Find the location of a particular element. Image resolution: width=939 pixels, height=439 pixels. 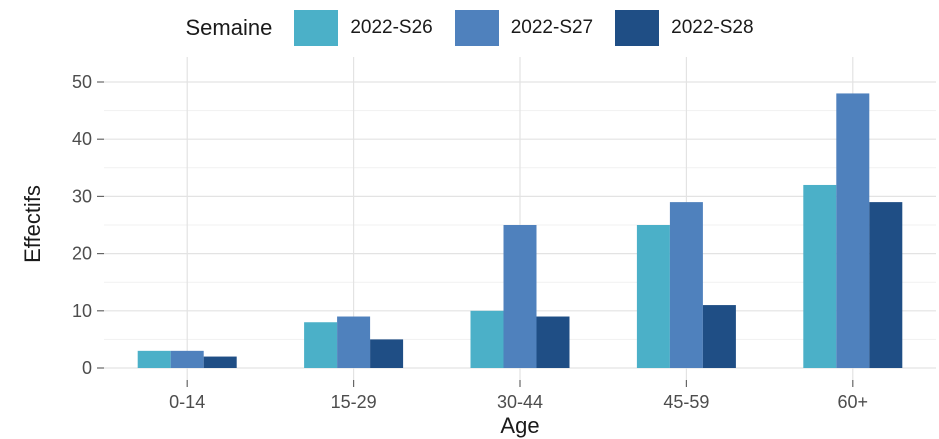

legend-item-s28: 2022-S28 is located at coordinates (684, 28).